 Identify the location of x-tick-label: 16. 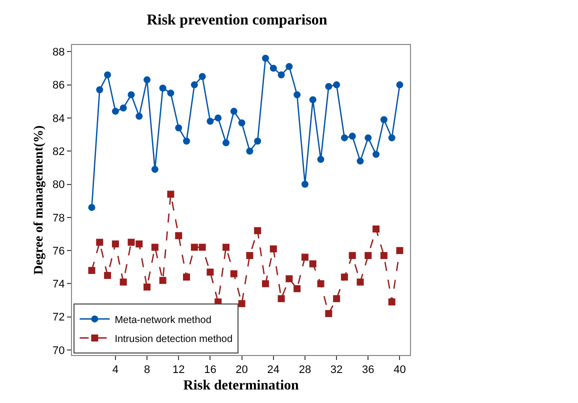
(210, 370).